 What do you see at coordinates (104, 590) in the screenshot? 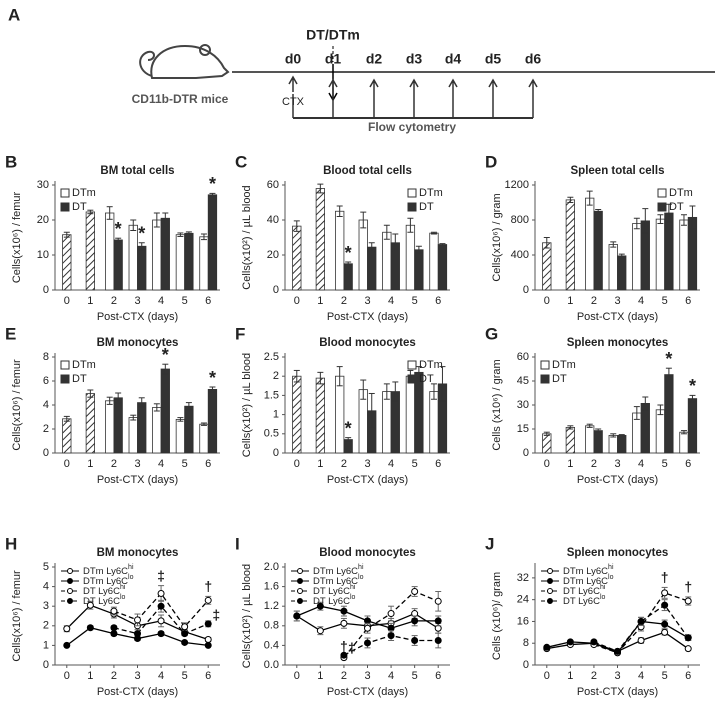
I see `legend-label: DT Ly6Chi` at bounding box center [104, 590].